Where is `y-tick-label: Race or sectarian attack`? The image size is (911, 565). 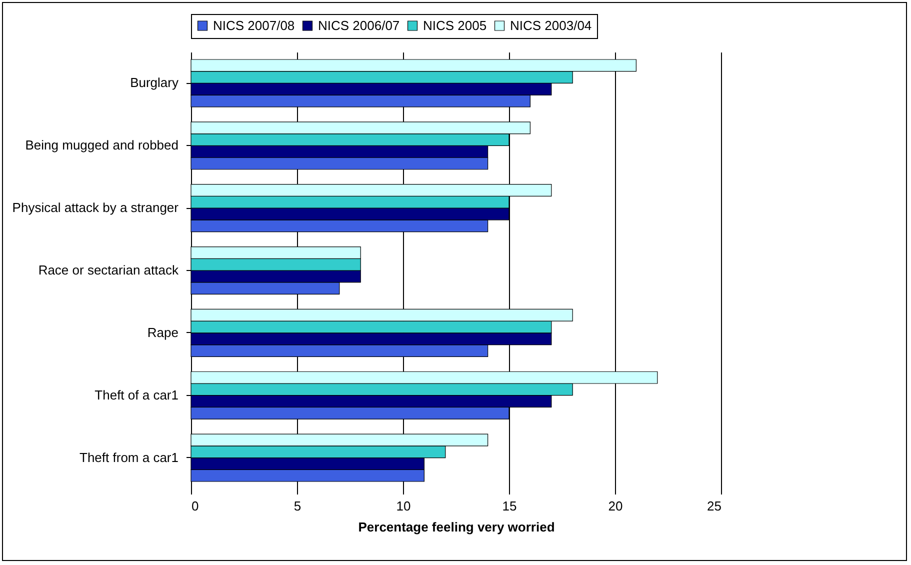
y-tick-label: Race or sectarian attack is located at coordinates (108, 270).